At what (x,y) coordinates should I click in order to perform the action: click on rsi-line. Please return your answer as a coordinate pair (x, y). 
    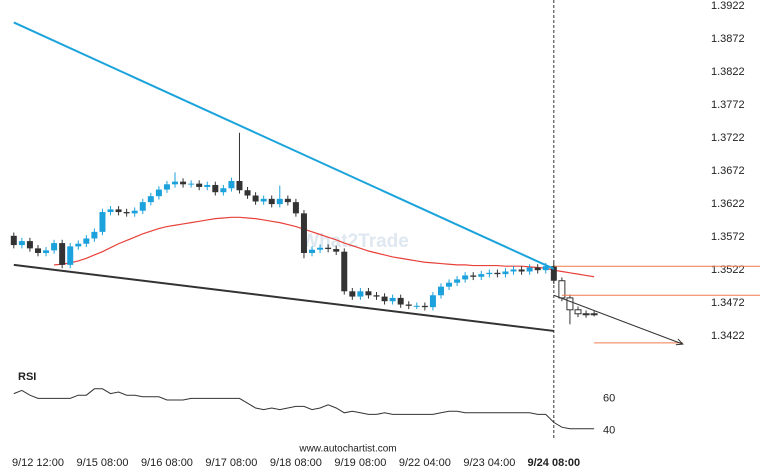
    Looking at the image, I should click on (304, 409).